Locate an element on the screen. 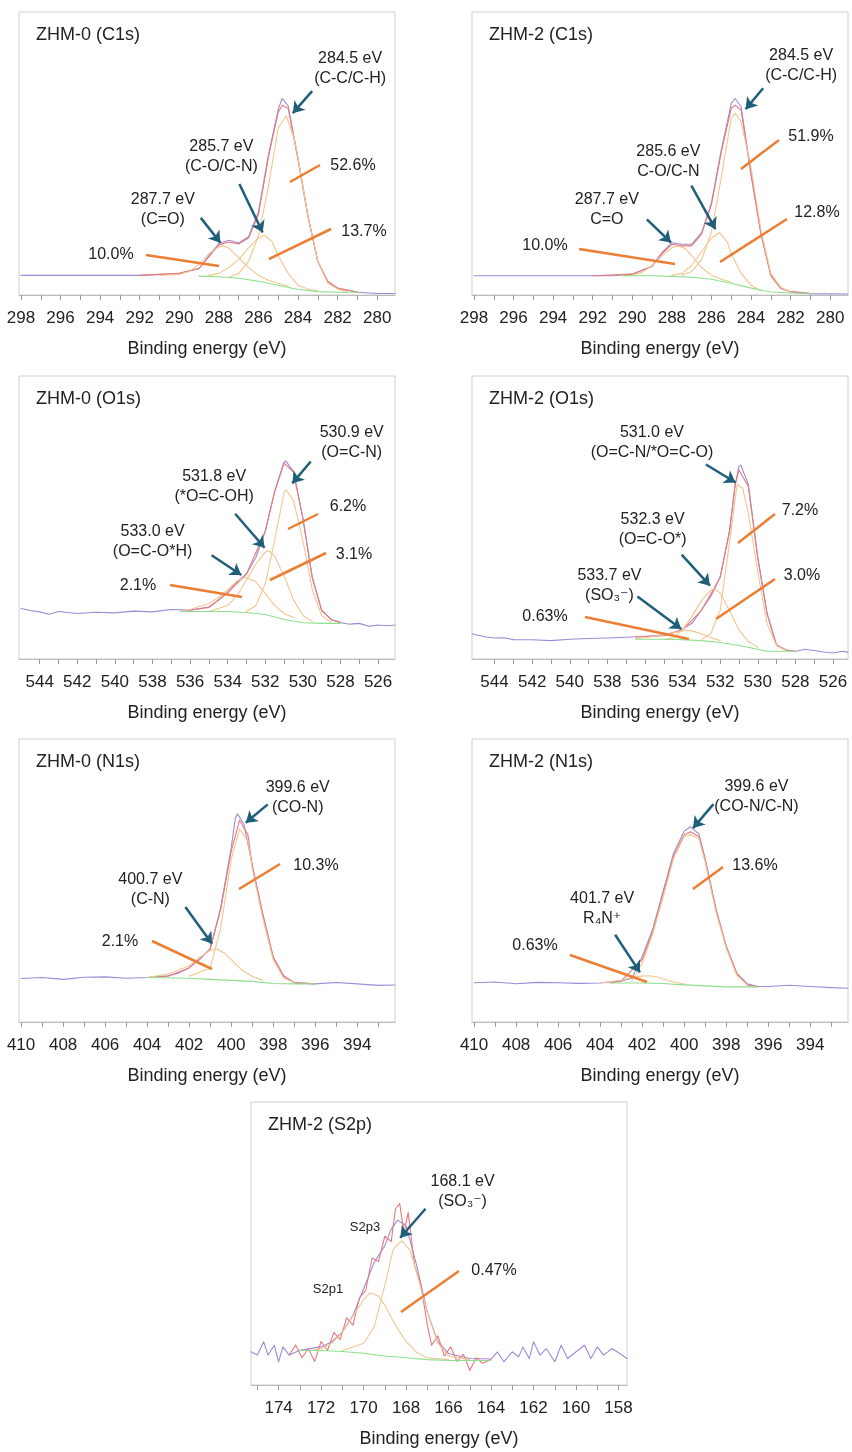 The image size is (852, 1452). annotation: 531.0 eV (O=C-N/*O=C-O) is located at coordinates (652, 442).